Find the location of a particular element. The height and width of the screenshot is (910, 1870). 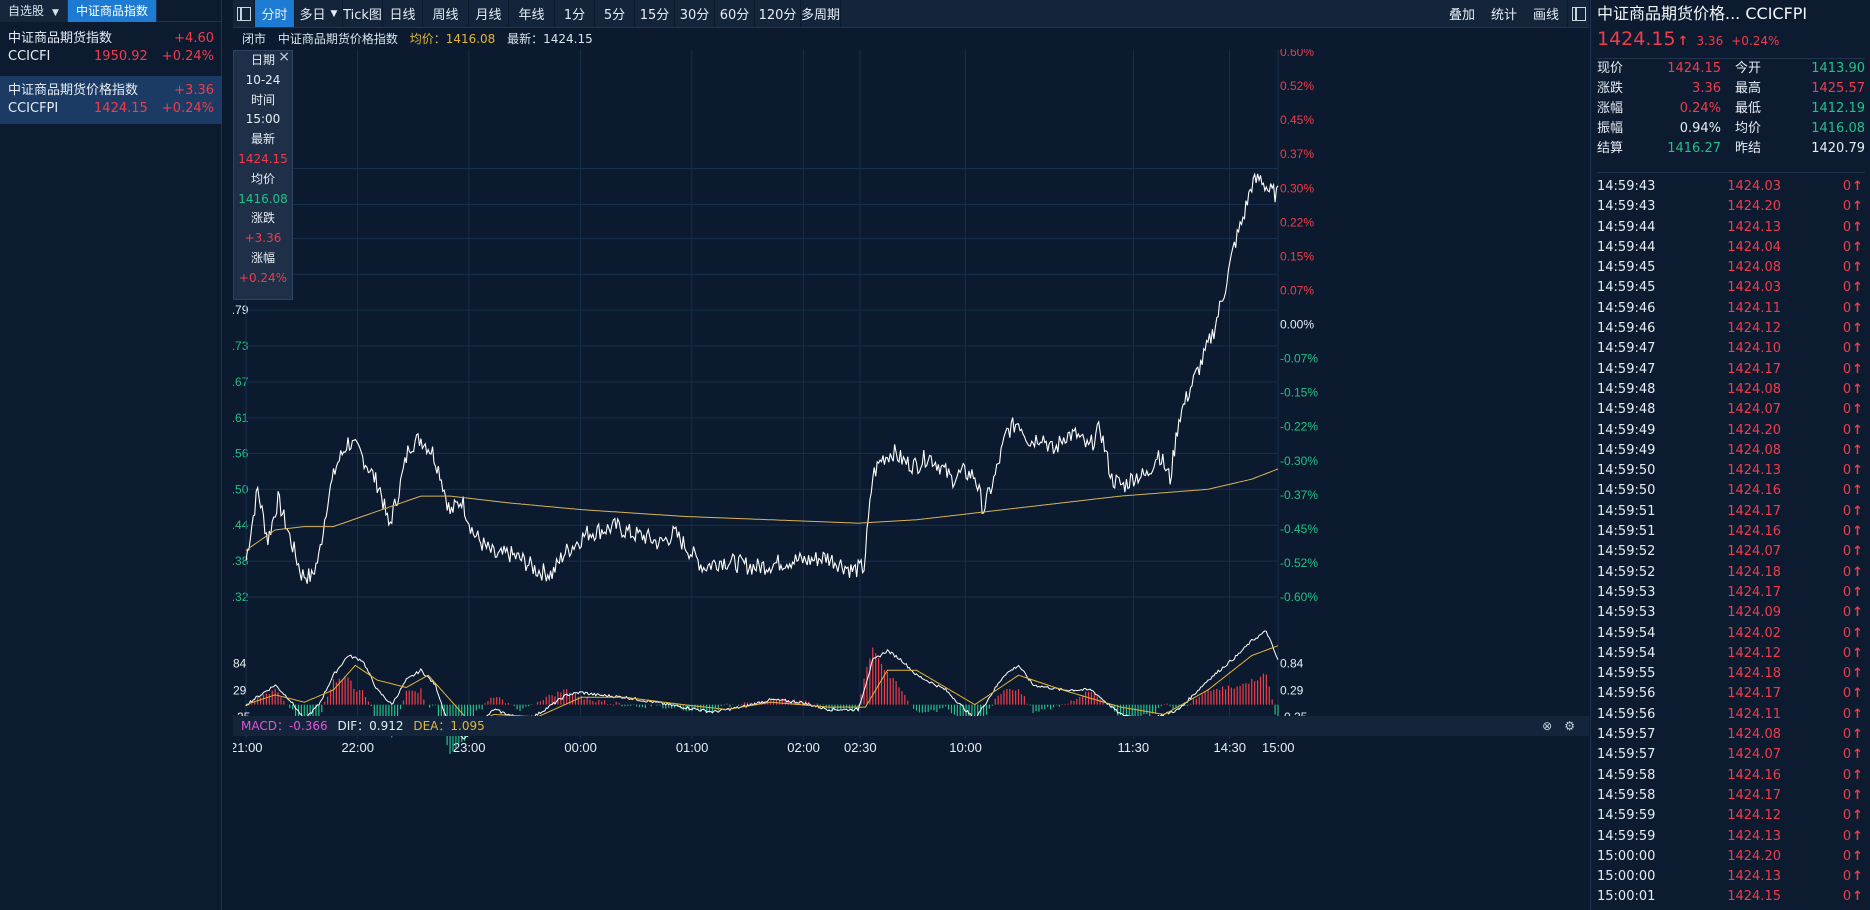

tick-row: 14:59:50 1424.16 0↑ is located at coordinates (1731, 491).